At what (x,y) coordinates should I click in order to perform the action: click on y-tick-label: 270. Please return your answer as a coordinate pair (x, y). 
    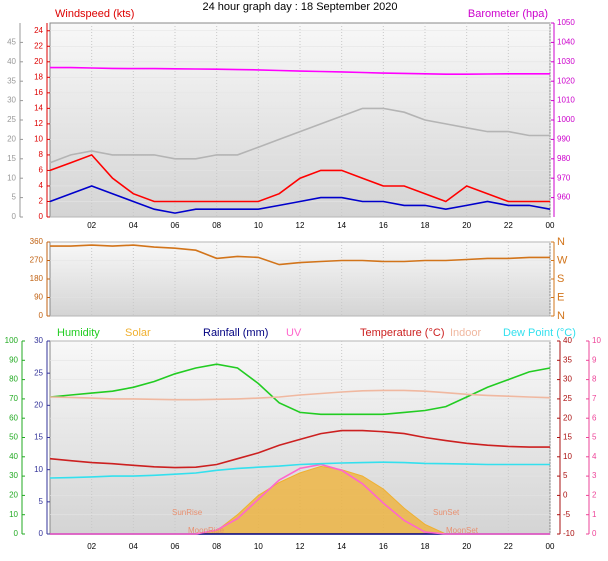
    Looking at the image, I should click on (37, 260).